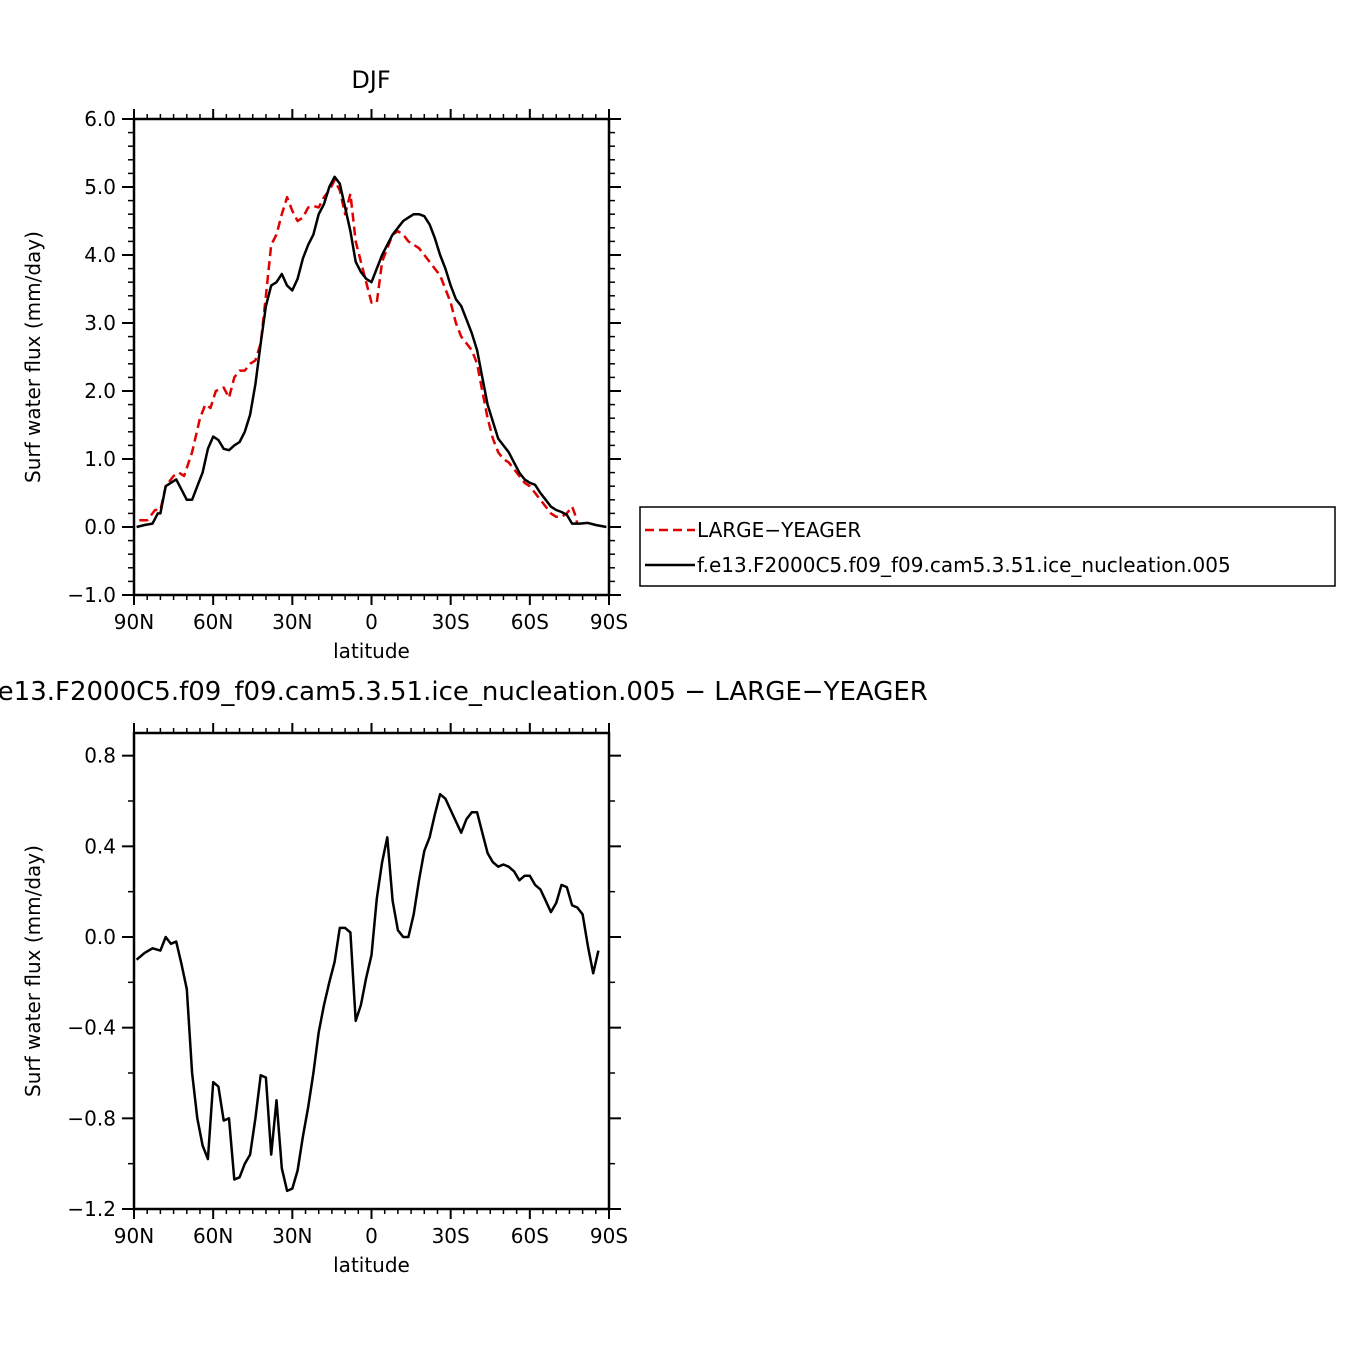 This screenshot has height=1352, width=1355. What do you see at coordinates (91, 1209) in the screenshot?
I see `y-tick-label: −1.2` at bounding box center [91, 1209].